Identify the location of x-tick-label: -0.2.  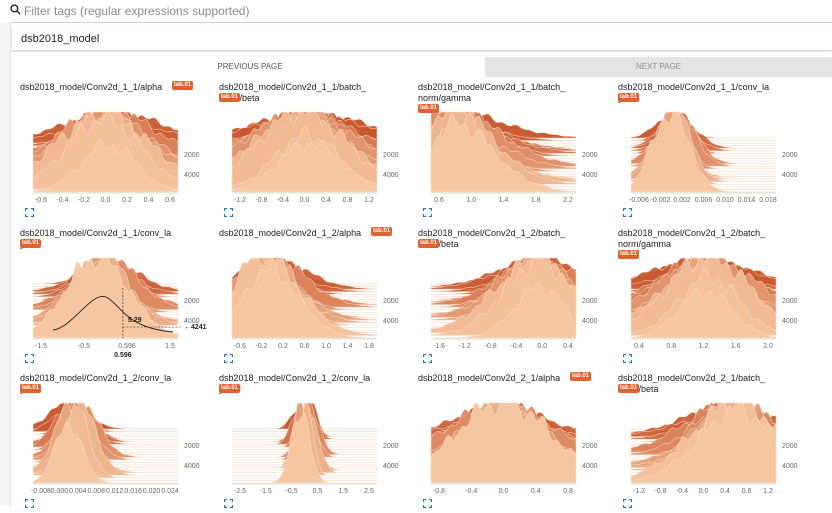
(84, 200).